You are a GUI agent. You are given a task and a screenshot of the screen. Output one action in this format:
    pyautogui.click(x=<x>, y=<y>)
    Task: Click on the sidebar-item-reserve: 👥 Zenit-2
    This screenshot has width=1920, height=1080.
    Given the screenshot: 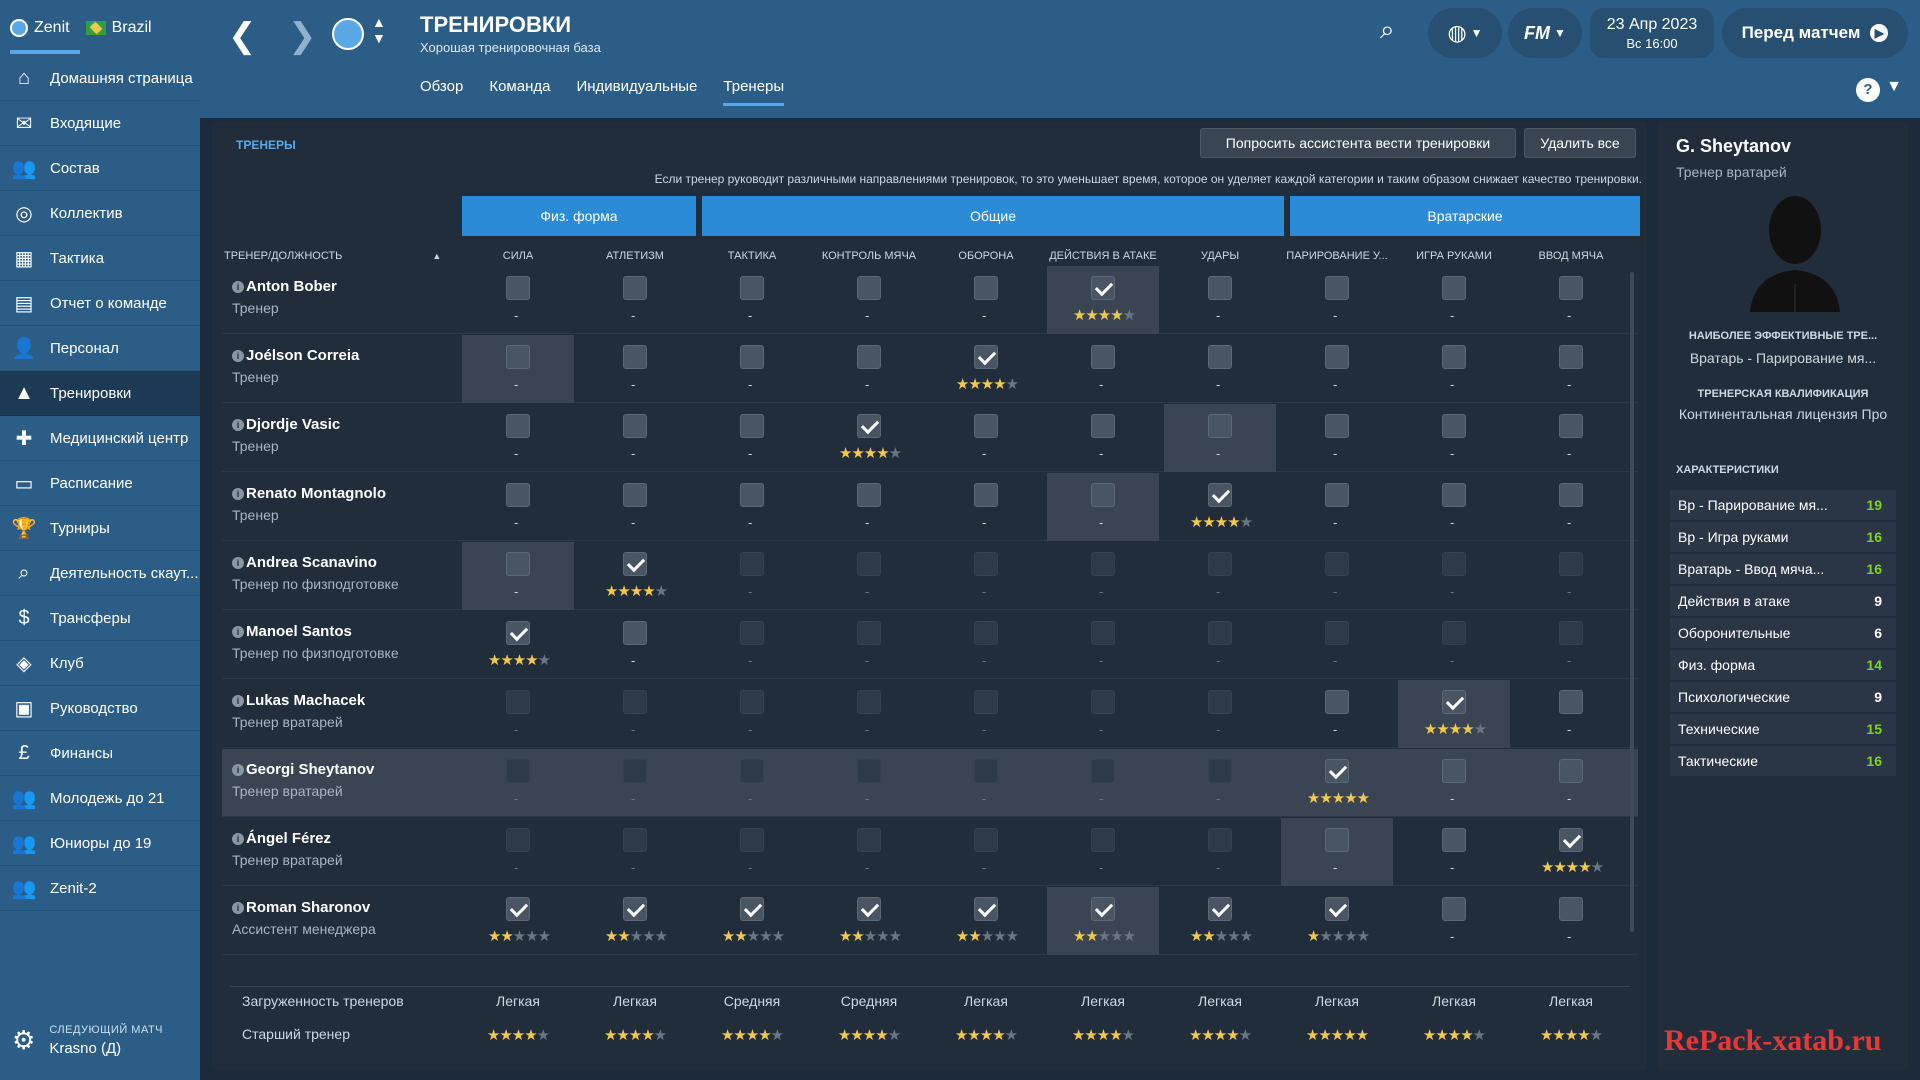 What is the action you would take?
    pyautogui.click(x=100, y=888)
    